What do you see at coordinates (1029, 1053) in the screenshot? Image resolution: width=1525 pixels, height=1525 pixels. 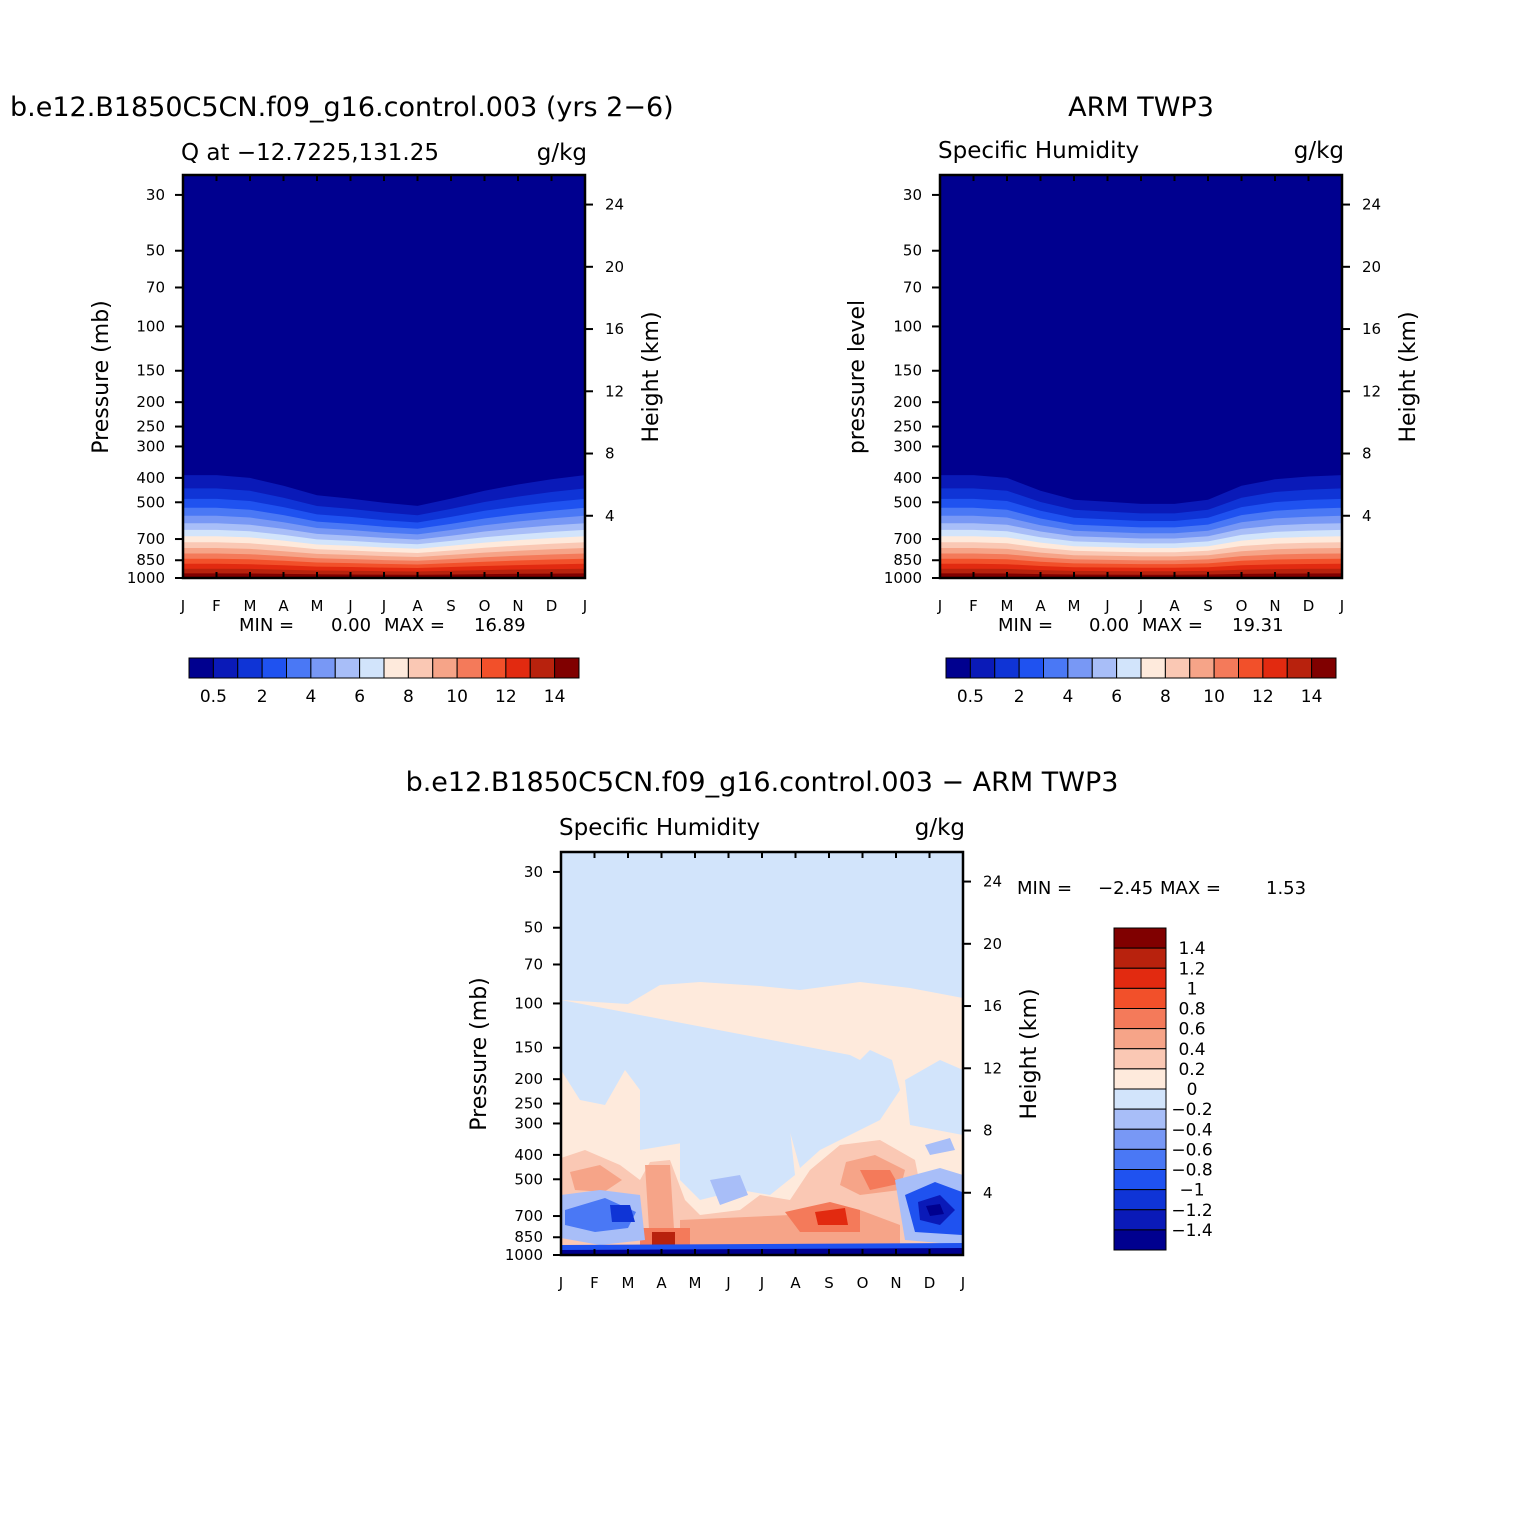 I see `panel-diff-ylabel-right: Height (km)` at bounding box center [1029, 1053].